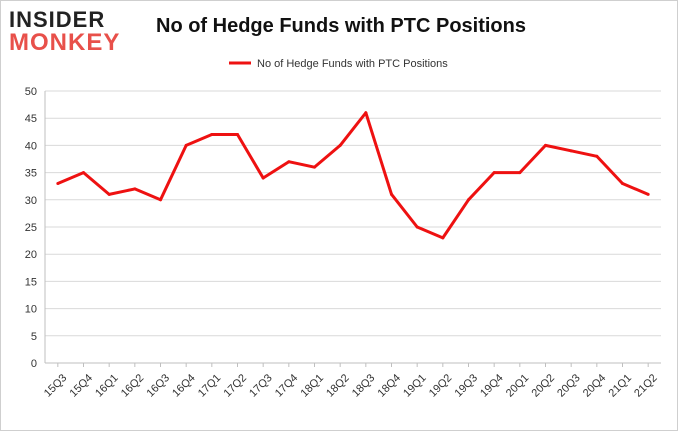 The height and width of the screenshot is (433, 680). I want to click on x-tick-label: 21Q2, so click(646, 386).